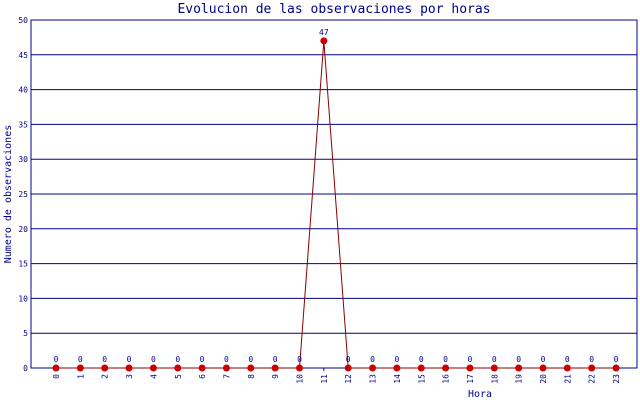  What do you see at coordinates (446, 379) in the screenshot?
I see `x-tick-label: 16` at bounding box center [446, 379].